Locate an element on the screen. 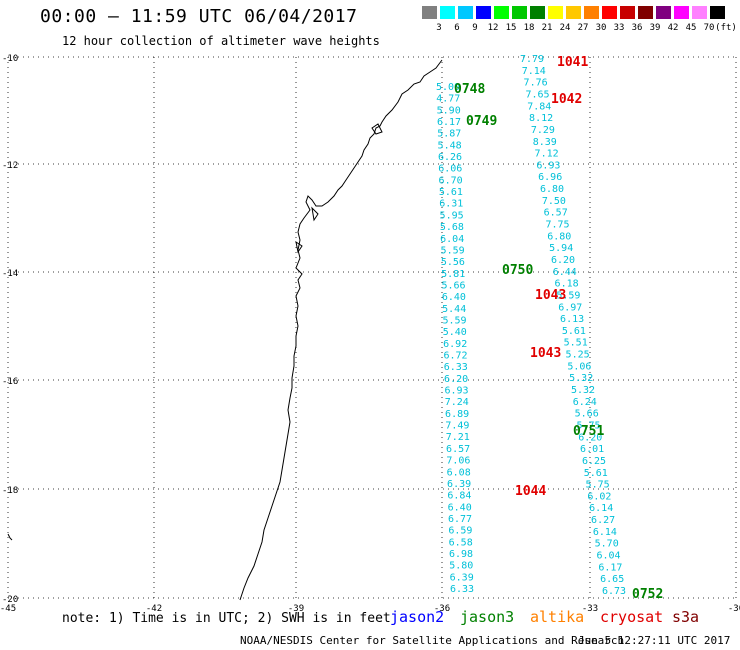  wave-height-value: 5.00 is located at coordinates (448, 87).